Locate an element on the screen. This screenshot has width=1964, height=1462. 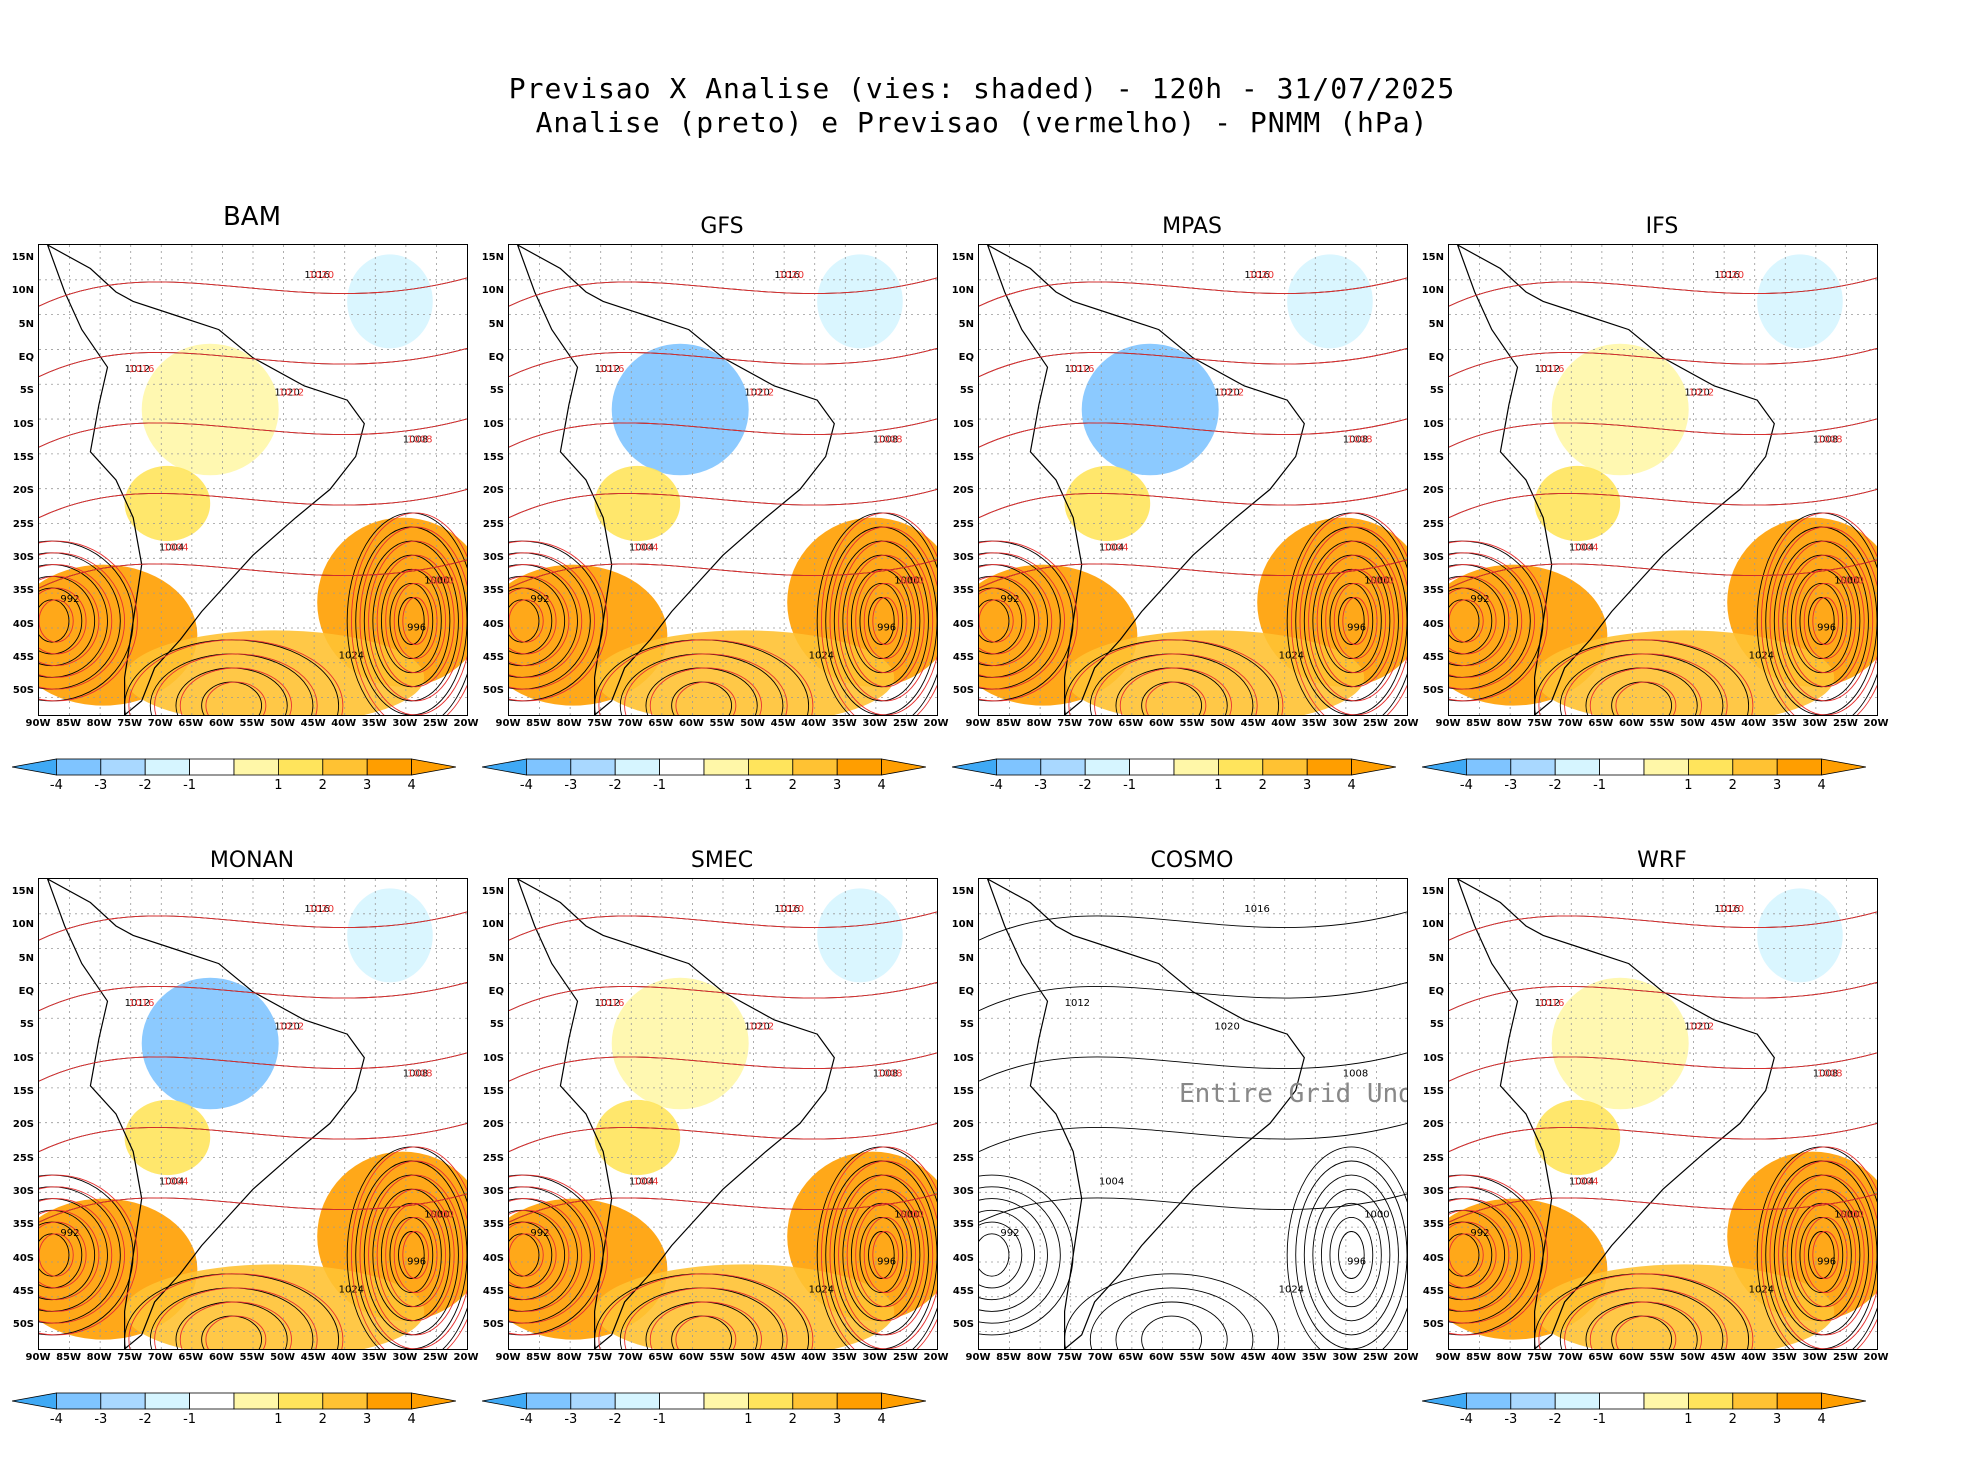
panel-title: MONAN is located at coordinates (252, 860).